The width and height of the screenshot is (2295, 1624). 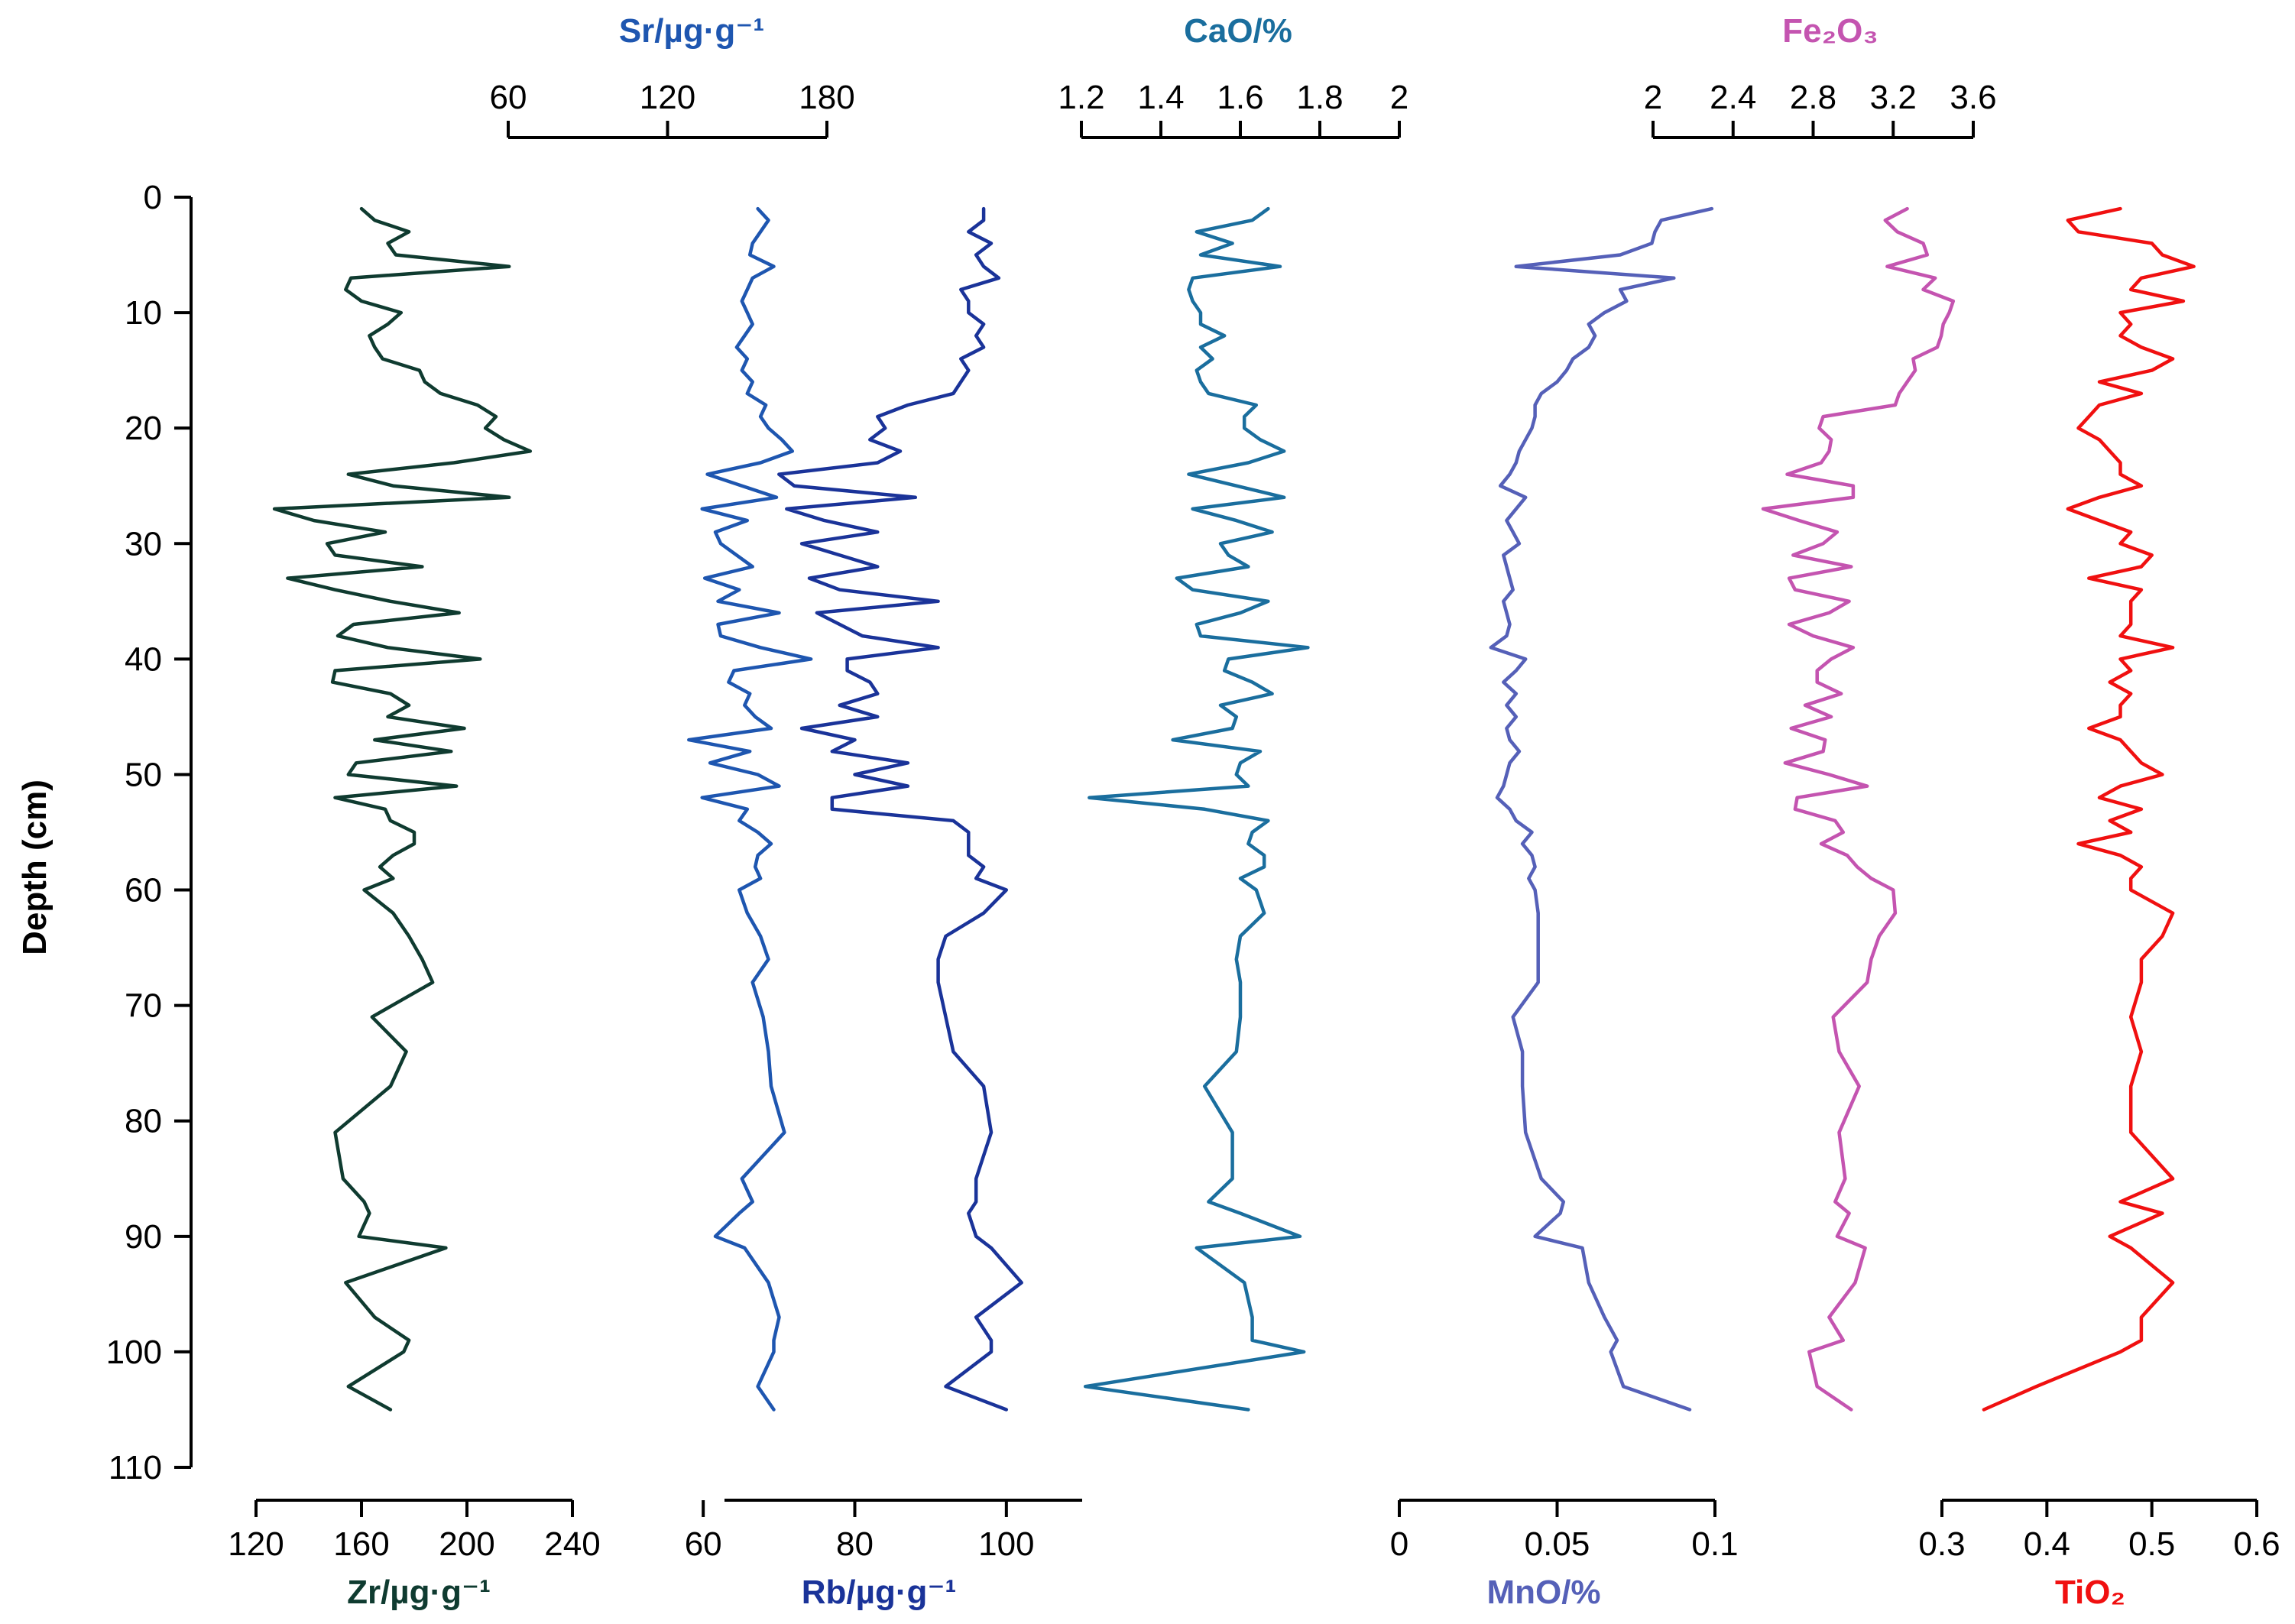 I want to click on series-tick-label: 160, so click(x=361, y=1544).